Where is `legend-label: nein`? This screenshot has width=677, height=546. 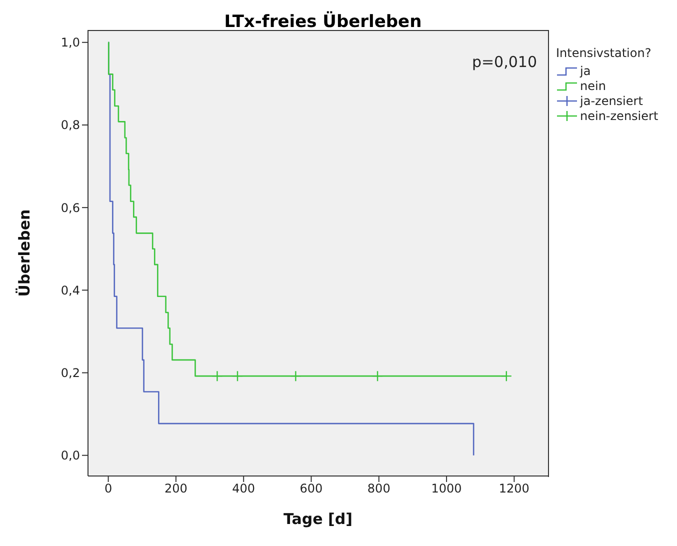 legend-label: nein is located at coordinates (593, 85).